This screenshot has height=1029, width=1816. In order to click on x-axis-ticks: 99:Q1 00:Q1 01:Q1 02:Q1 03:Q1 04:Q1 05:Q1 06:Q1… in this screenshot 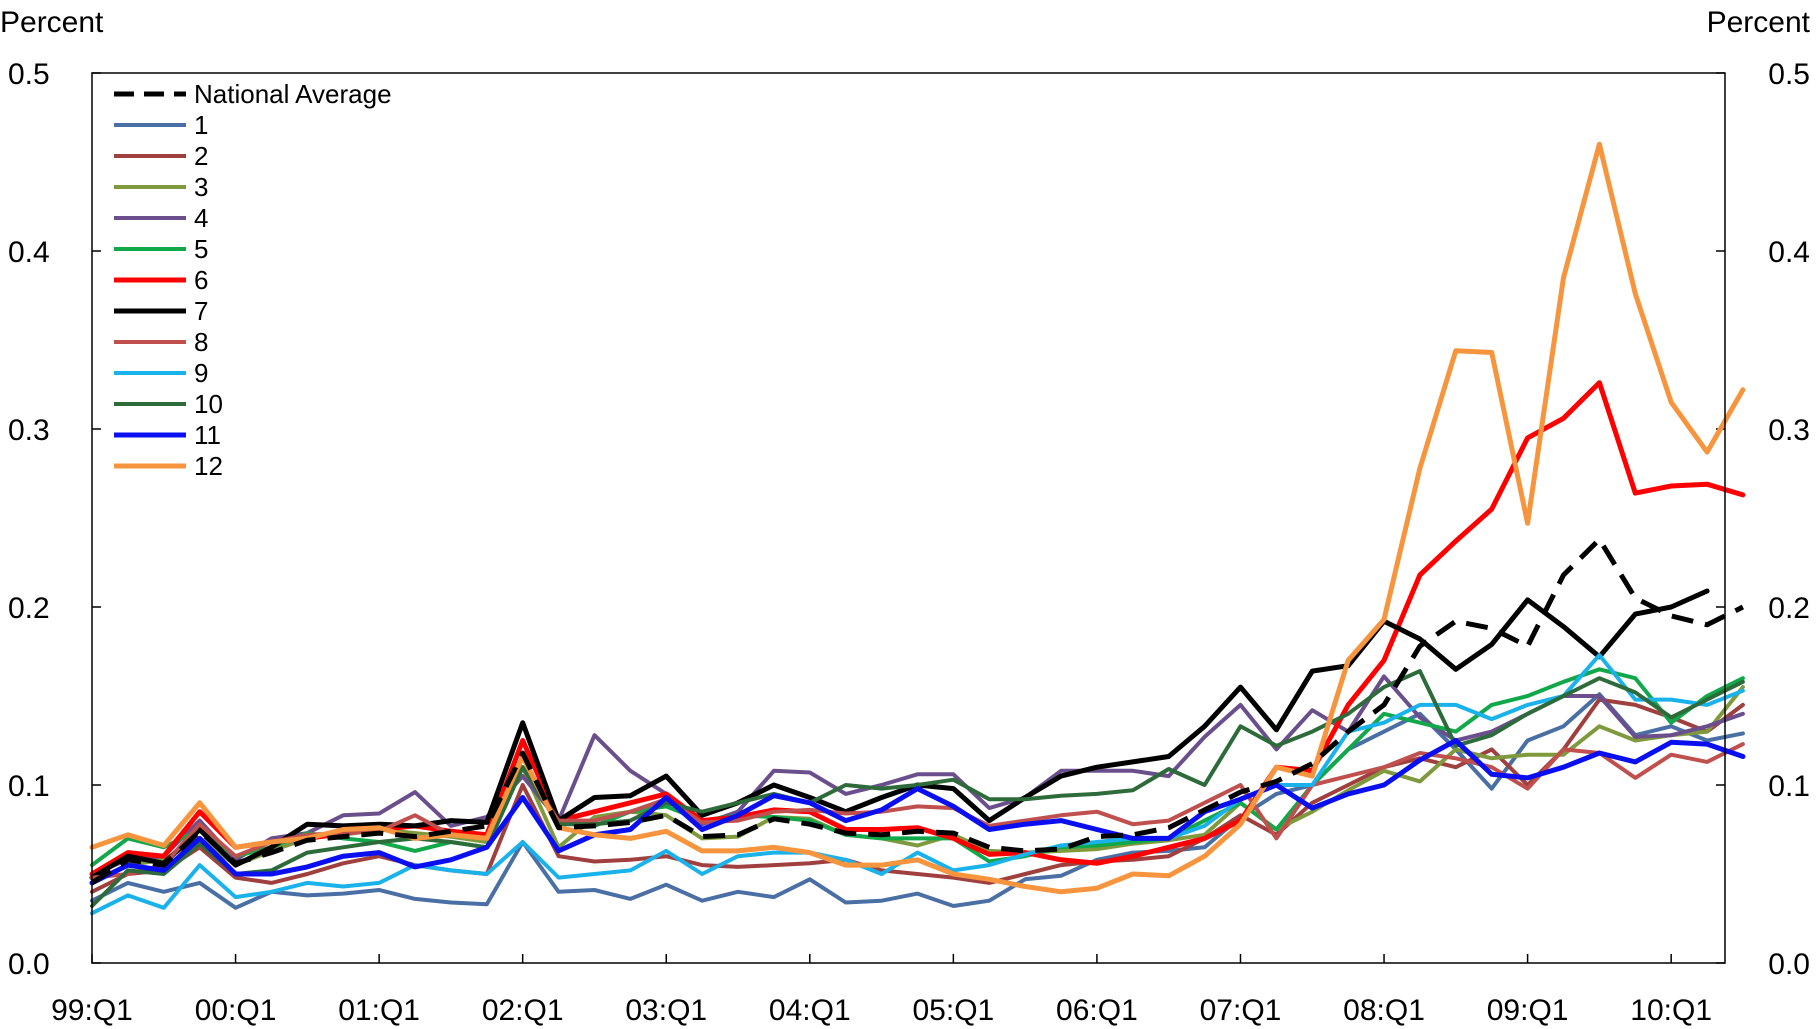, I will do `click(881, 990)`.